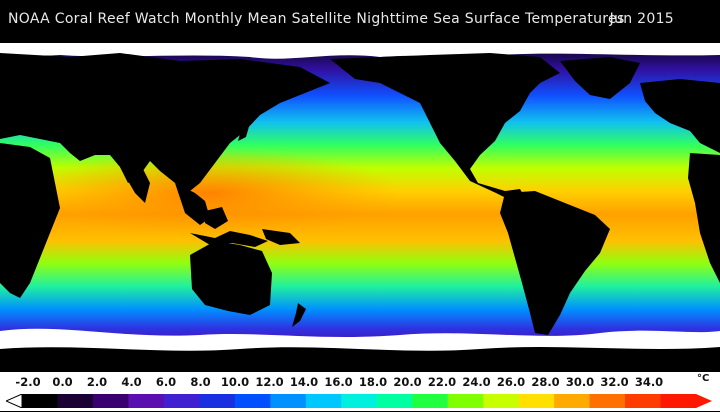 The height and width of the screenshot is (412, 720). I want to click on legend-tick-label: 4.0, so click(131, 382).